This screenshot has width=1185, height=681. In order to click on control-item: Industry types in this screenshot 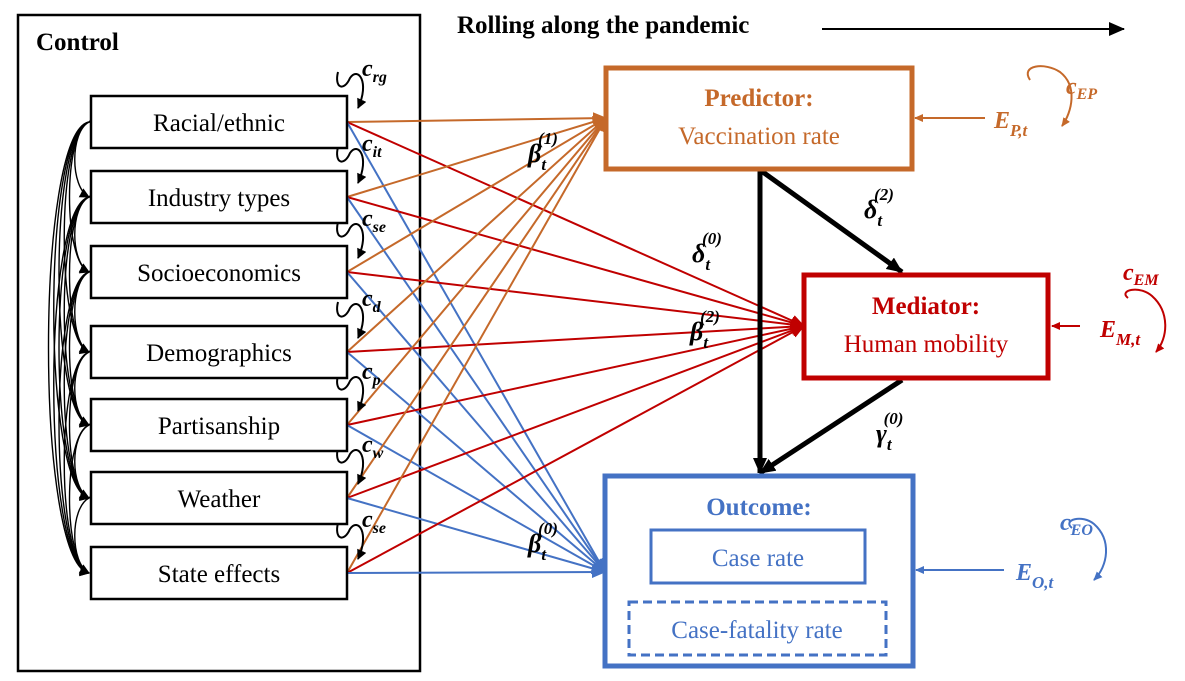, I will do `click(219, 197)`.